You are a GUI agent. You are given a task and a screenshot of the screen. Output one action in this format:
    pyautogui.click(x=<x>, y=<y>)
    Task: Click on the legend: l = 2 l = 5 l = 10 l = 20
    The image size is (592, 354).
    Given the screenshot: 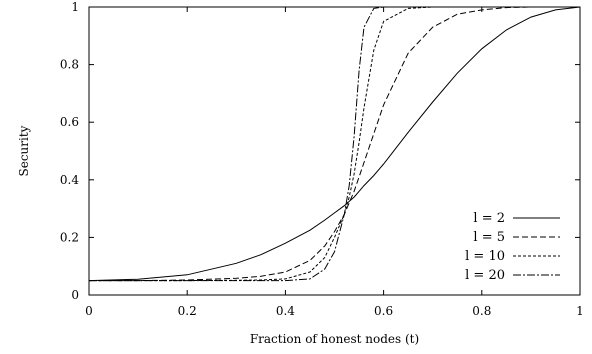 What is the action you would take?
    pyautogui.click(x=512, y=247)
    